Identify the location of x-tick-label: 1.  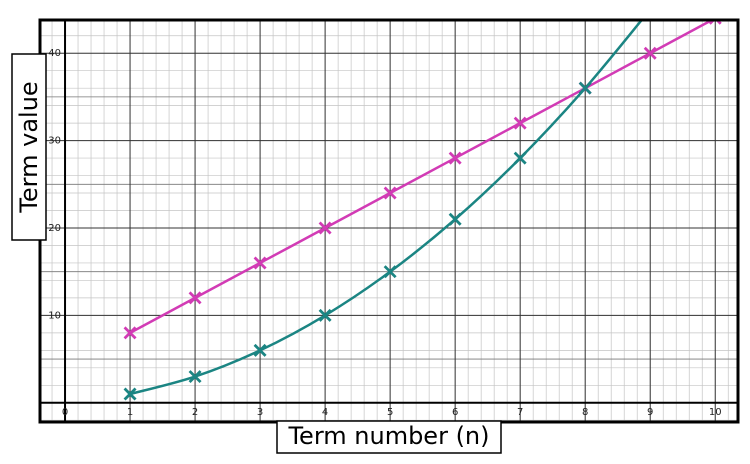
(130, 412).